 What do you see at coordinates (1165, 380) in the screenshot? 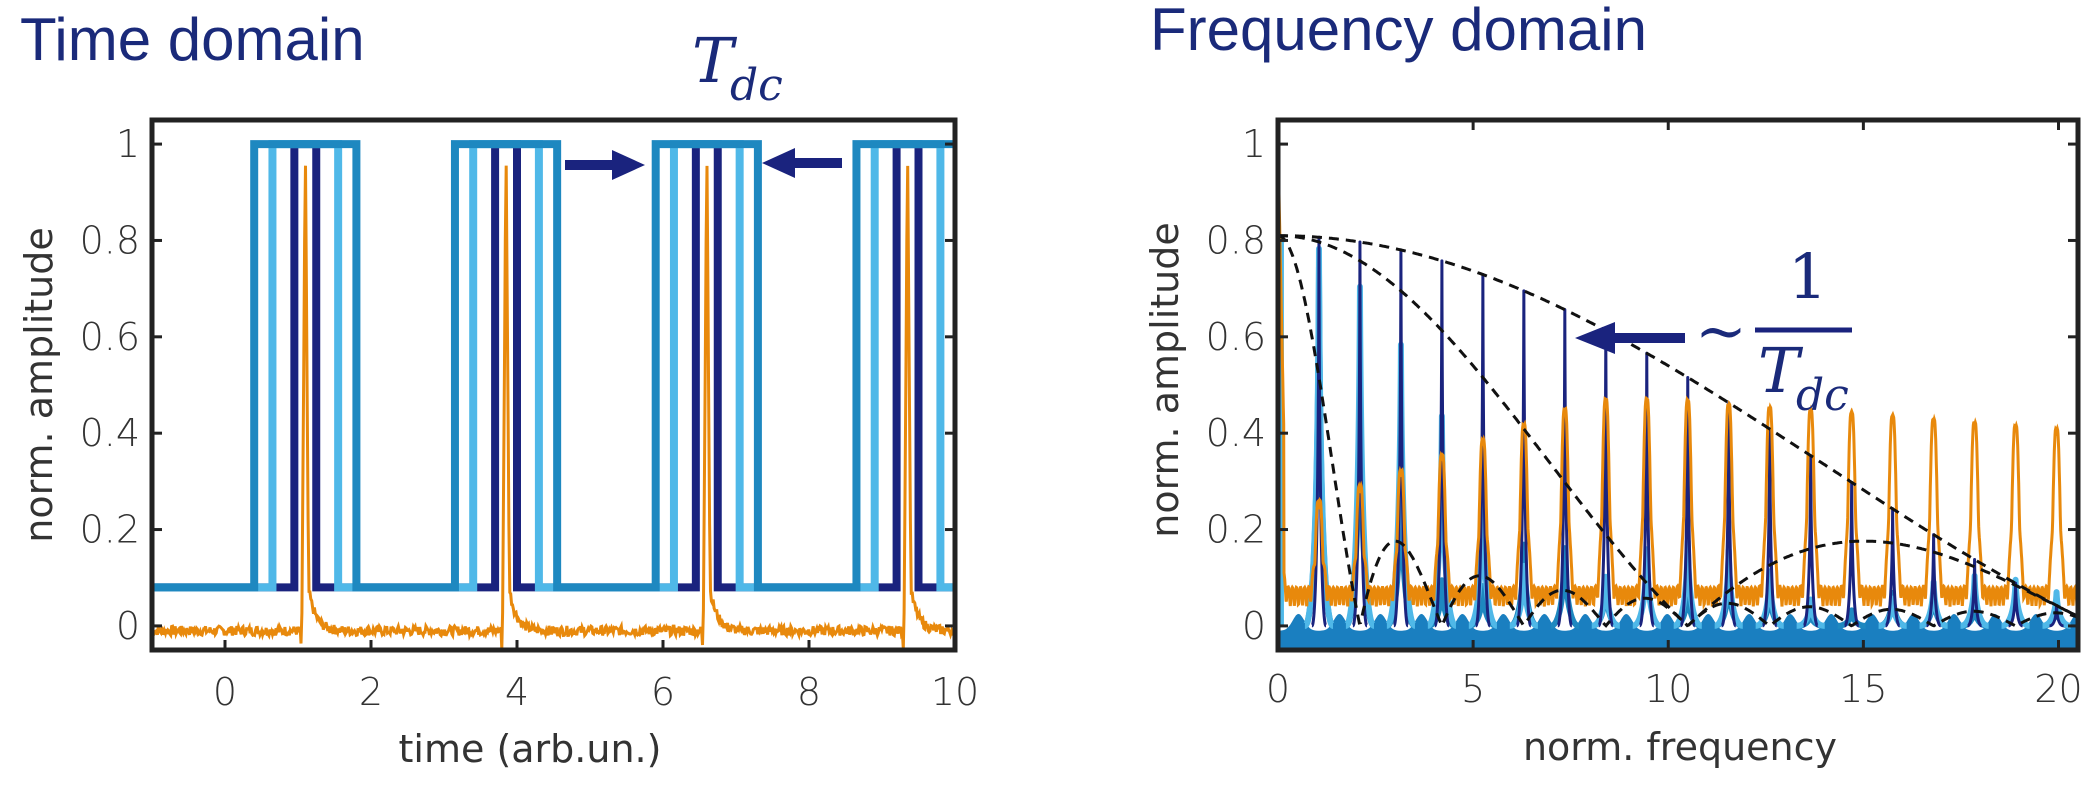
I see `frequency-domain-ylabel: norm. amplitude` at bounding box center [1165, 380].